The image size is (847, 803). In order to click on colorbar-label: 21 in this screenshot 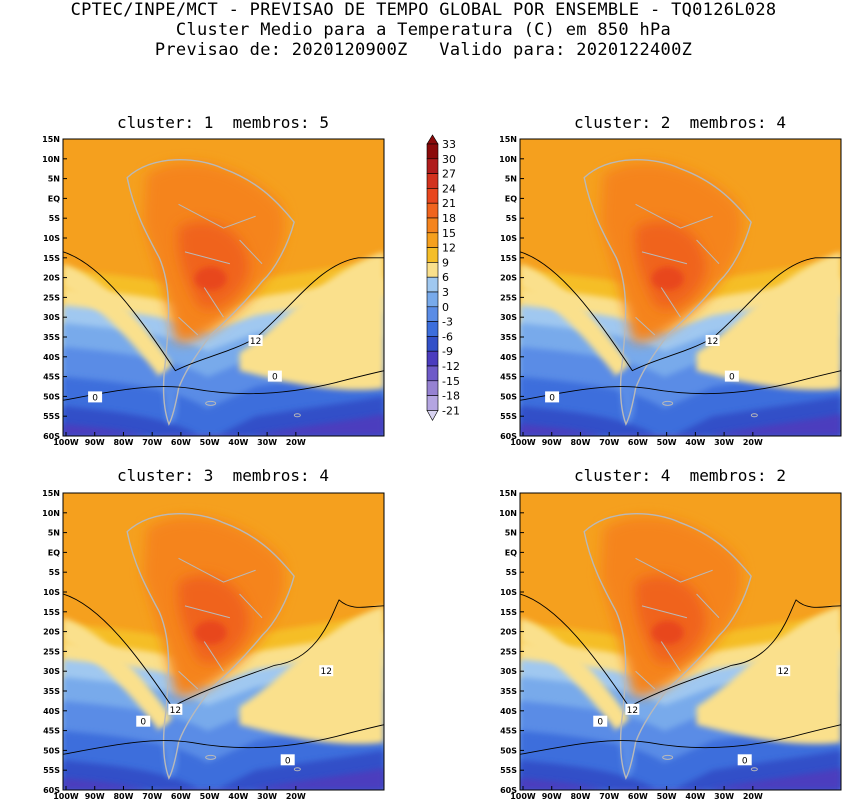, I will do `click(449, 203)`.